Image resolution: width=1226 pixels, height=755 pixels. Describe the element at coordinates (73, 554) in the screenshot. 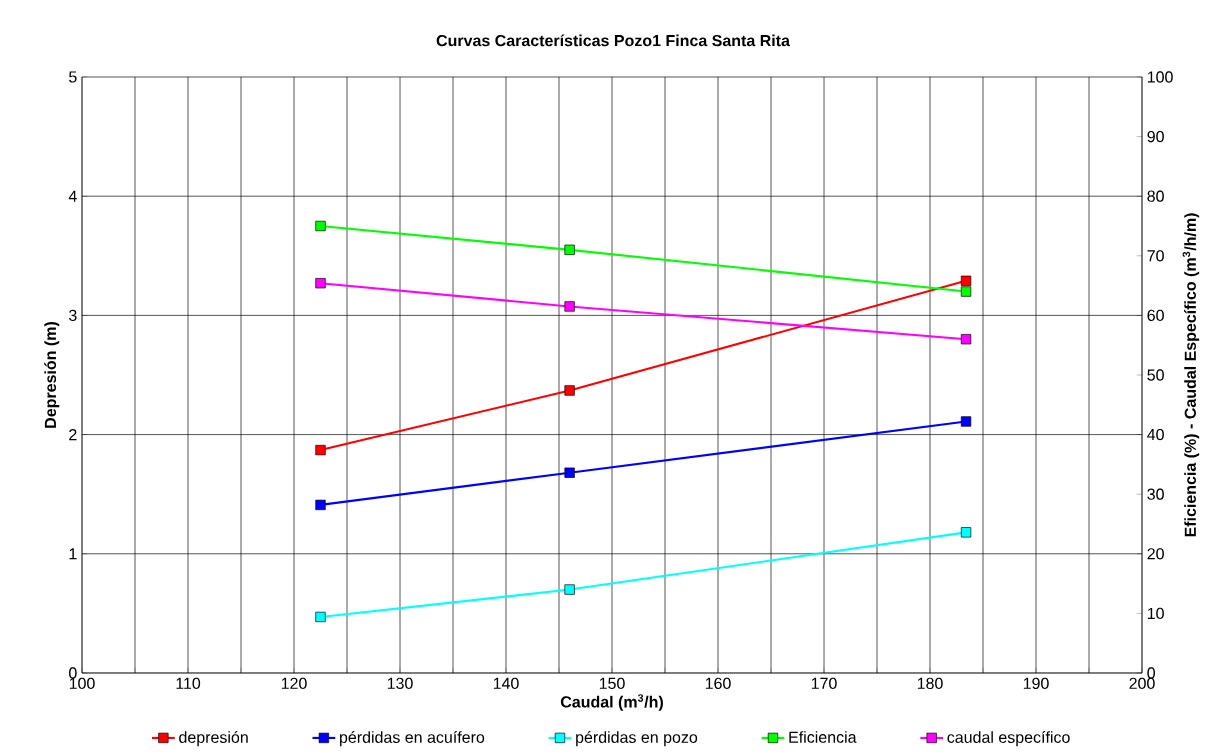

I see `y-tick-label: 1` at that location.